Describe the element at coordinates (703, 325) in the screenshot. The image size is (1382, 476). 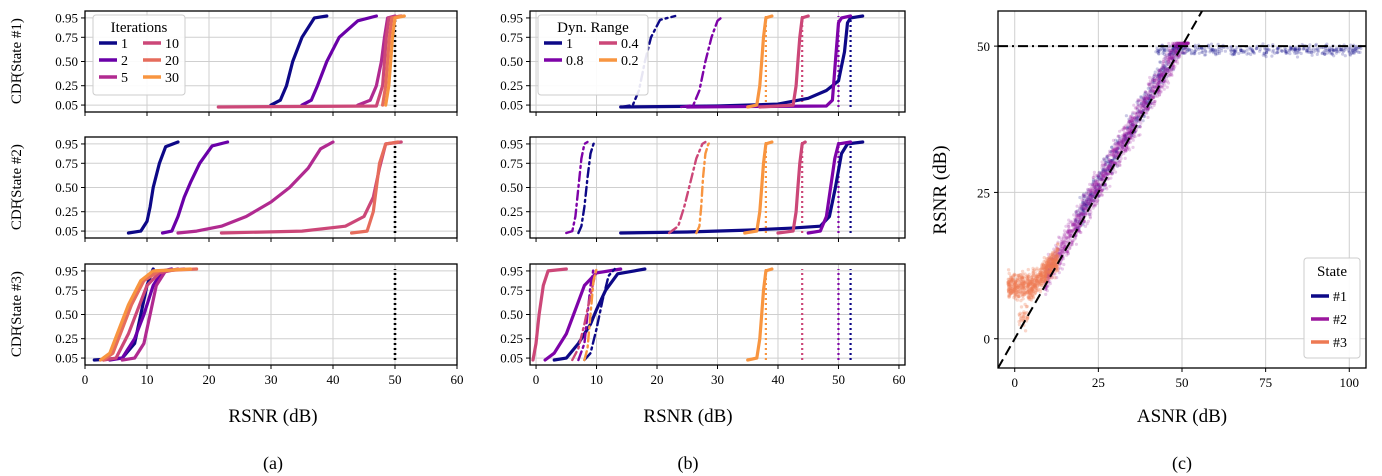
I see `cdf-subplot-panel-b-3: 0.050.250.500.750.950 10 20 30 40 50 60` at that location.